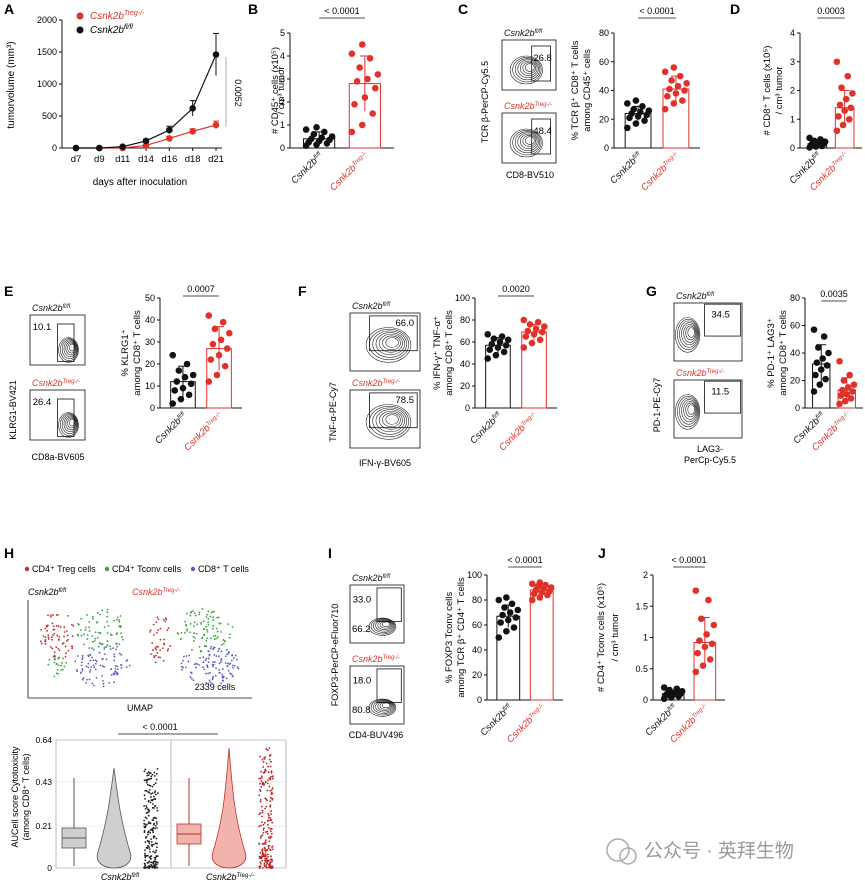 The width and height of the screenshot is (865, 885). I want to click on panel-a-chart: 0 500 1000 1500 2000 d7 d9 d11 d14 d16 d18 d21, so click(130, 90).